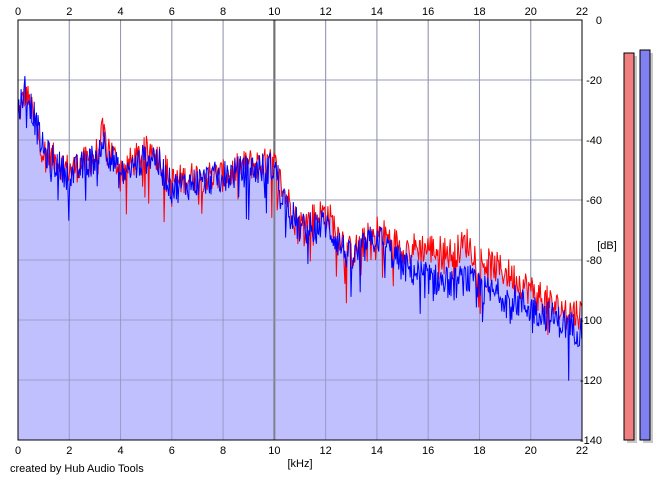  What do you see at coordinates (591, 321) in the screenshot?
I see `y-tick-label: -100` at bounding box center [591, 321].